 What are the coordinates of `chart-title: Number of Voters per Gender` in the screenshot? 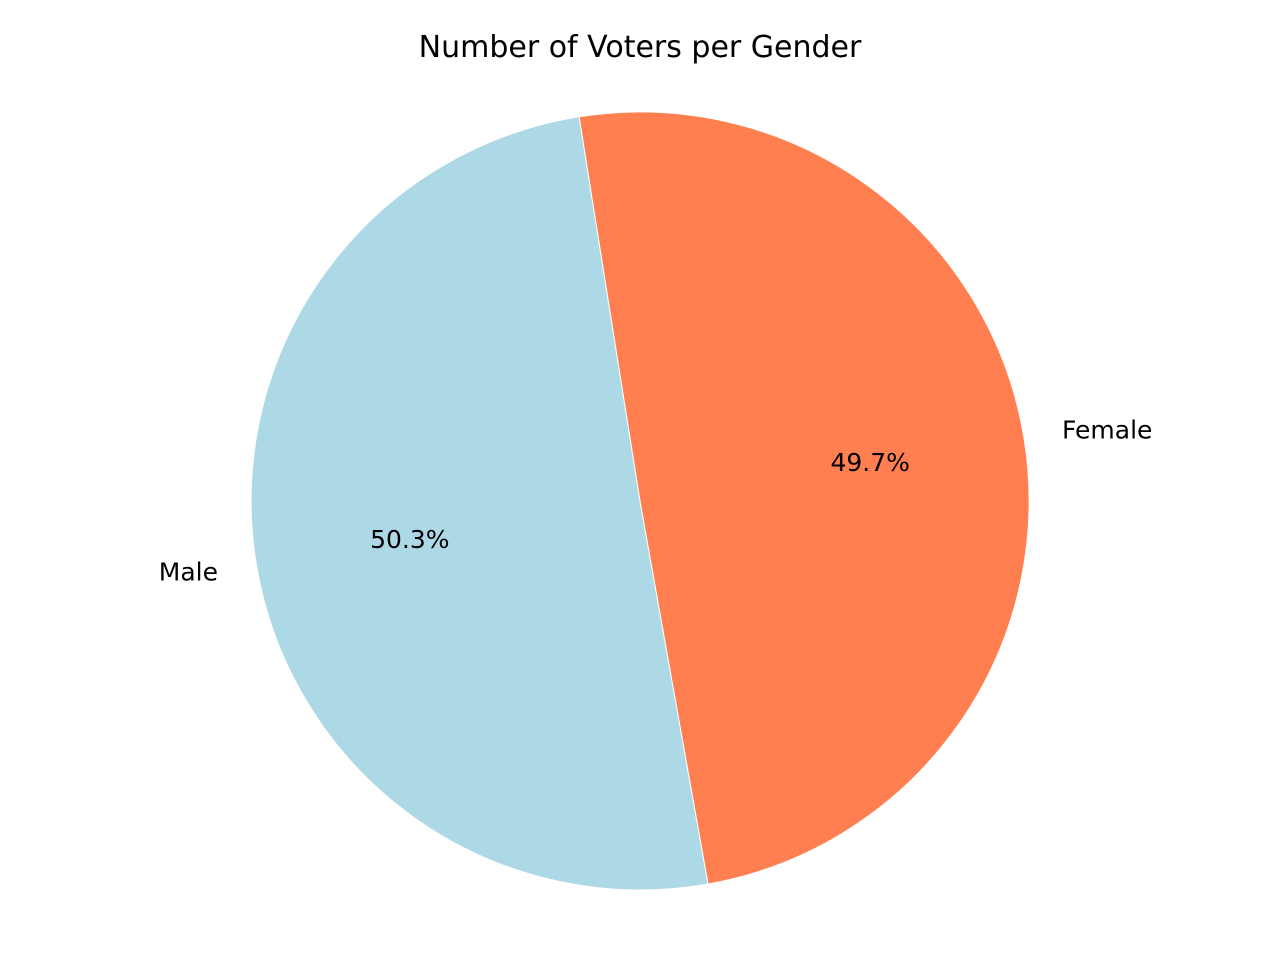 It's located at (640, 47).